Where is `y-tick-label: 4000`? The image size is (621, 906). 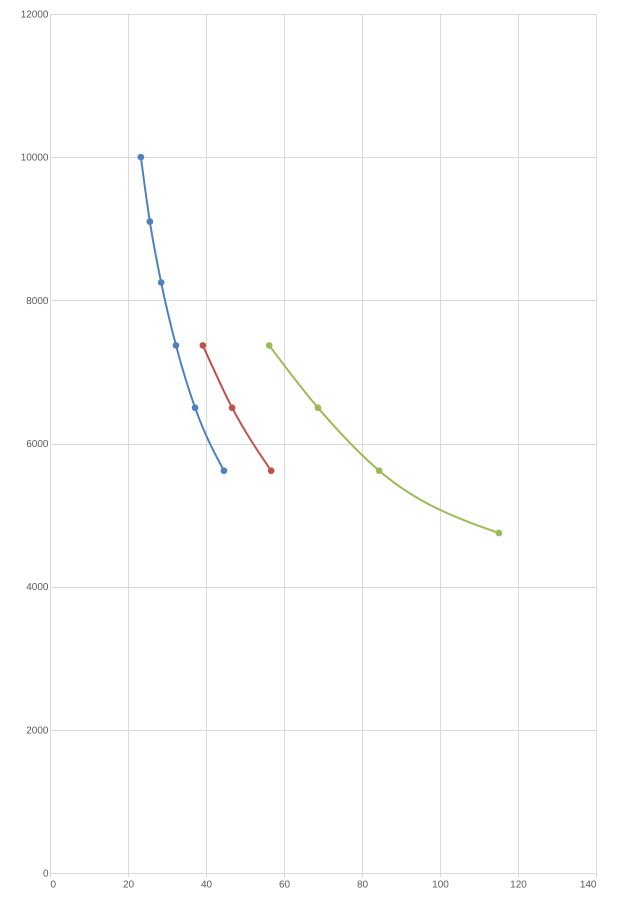 y-tick-label: 4000 is located at coordinates (37, 588).